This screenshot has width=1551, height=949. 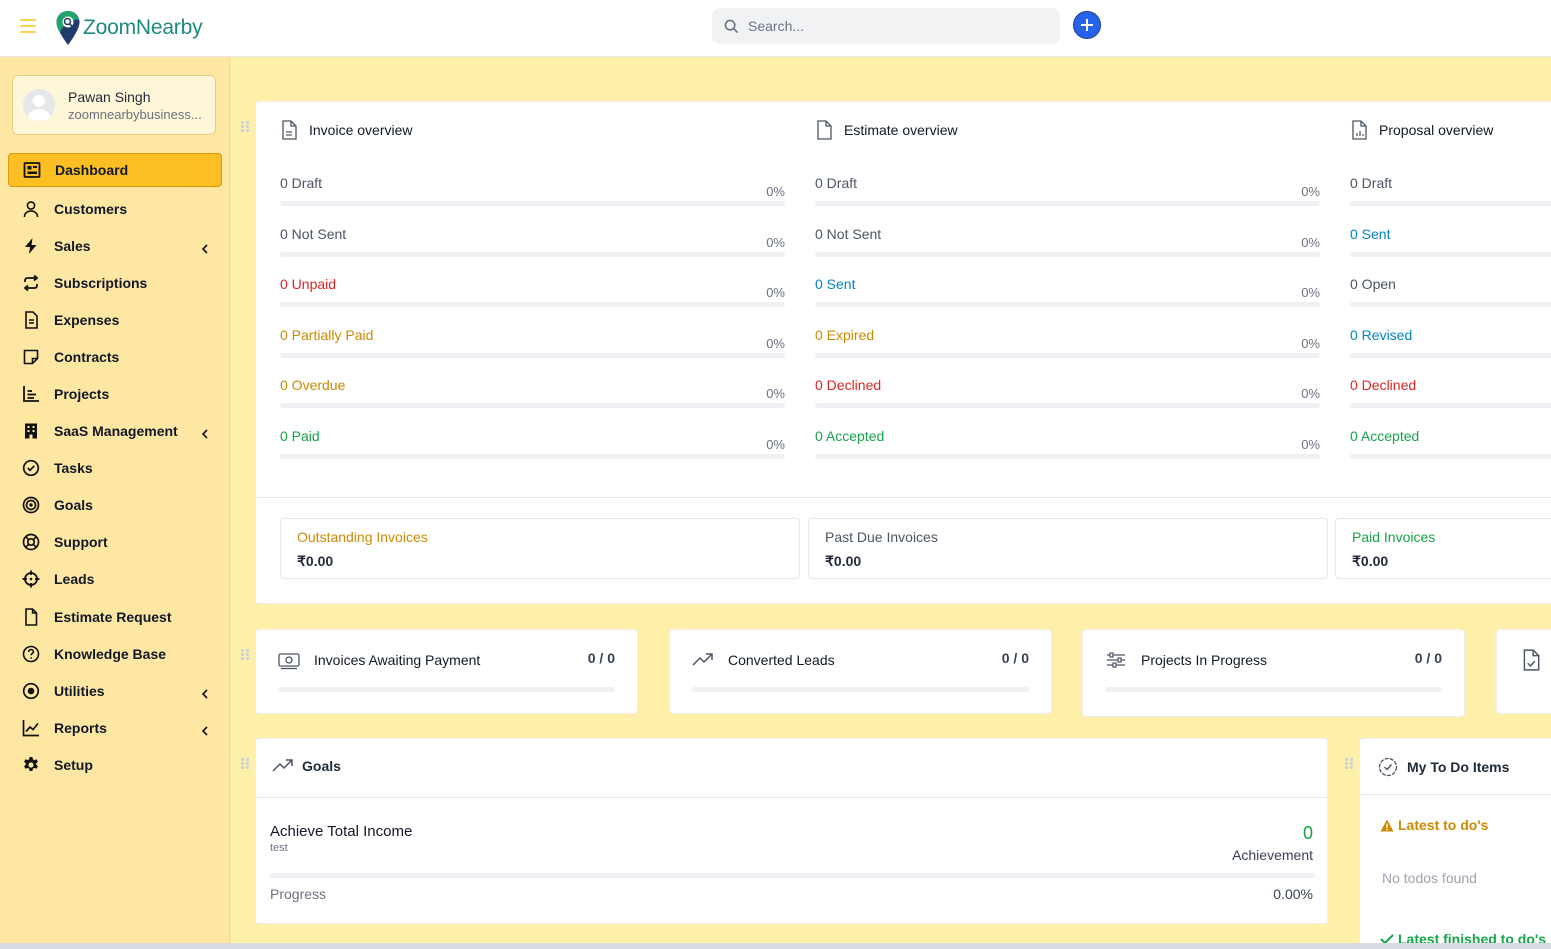 I want to click on sidebar-item-label: Setup, so click(x=73, y=764).